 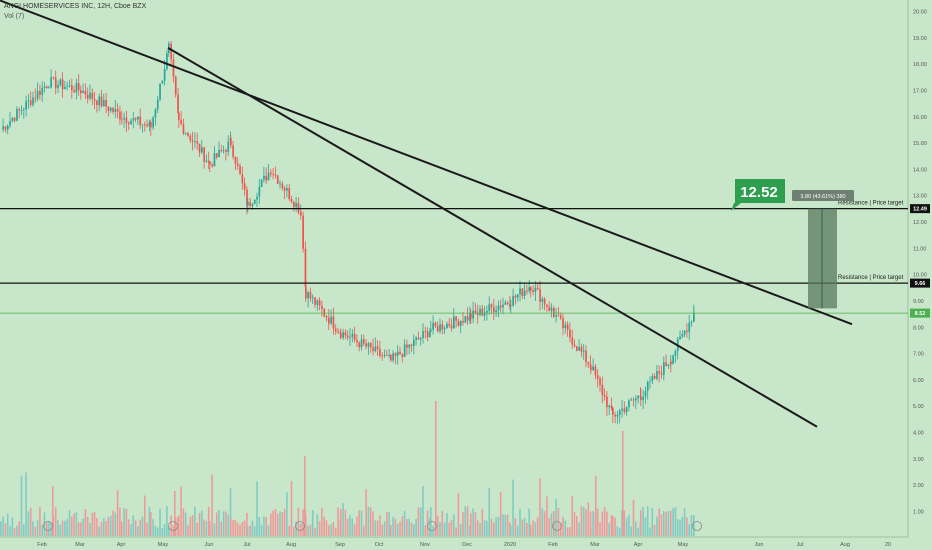 What do you see at coordinates (209, 545) in the screenshot?
I see `x-tick-label: Jun` at bounding box center [209, 545].